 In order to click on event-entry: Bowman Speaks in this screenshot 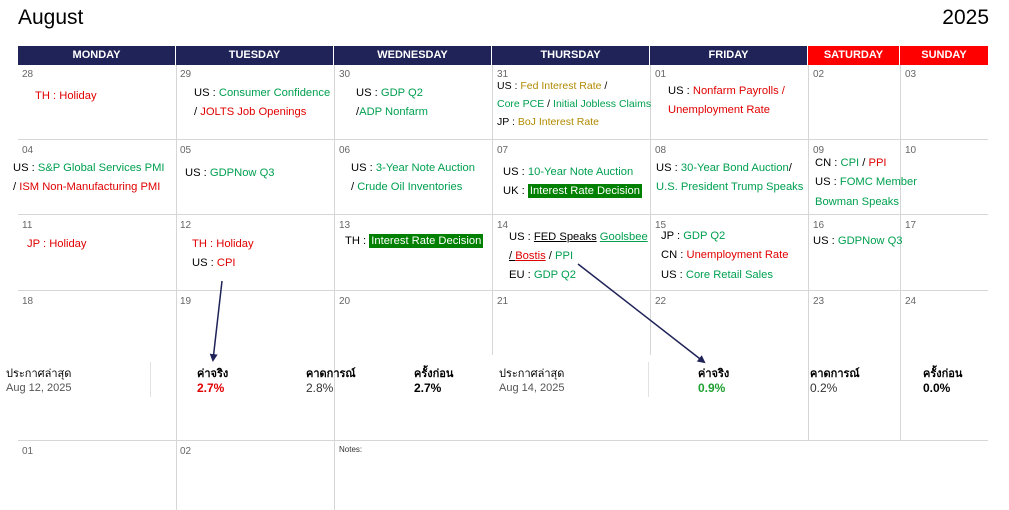, I will do `click(857, 202)`.